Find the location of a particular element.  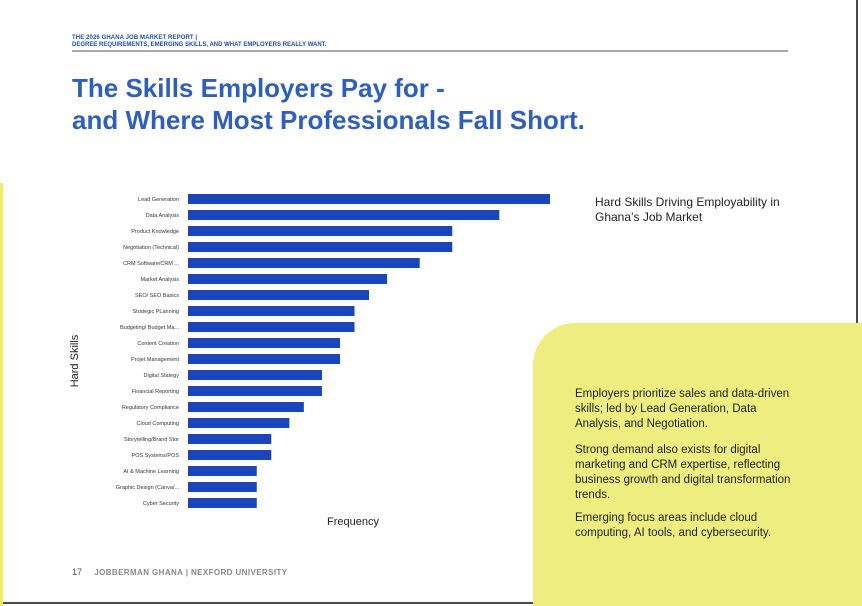

left-accent-bar is located at coordinates (1, 394).